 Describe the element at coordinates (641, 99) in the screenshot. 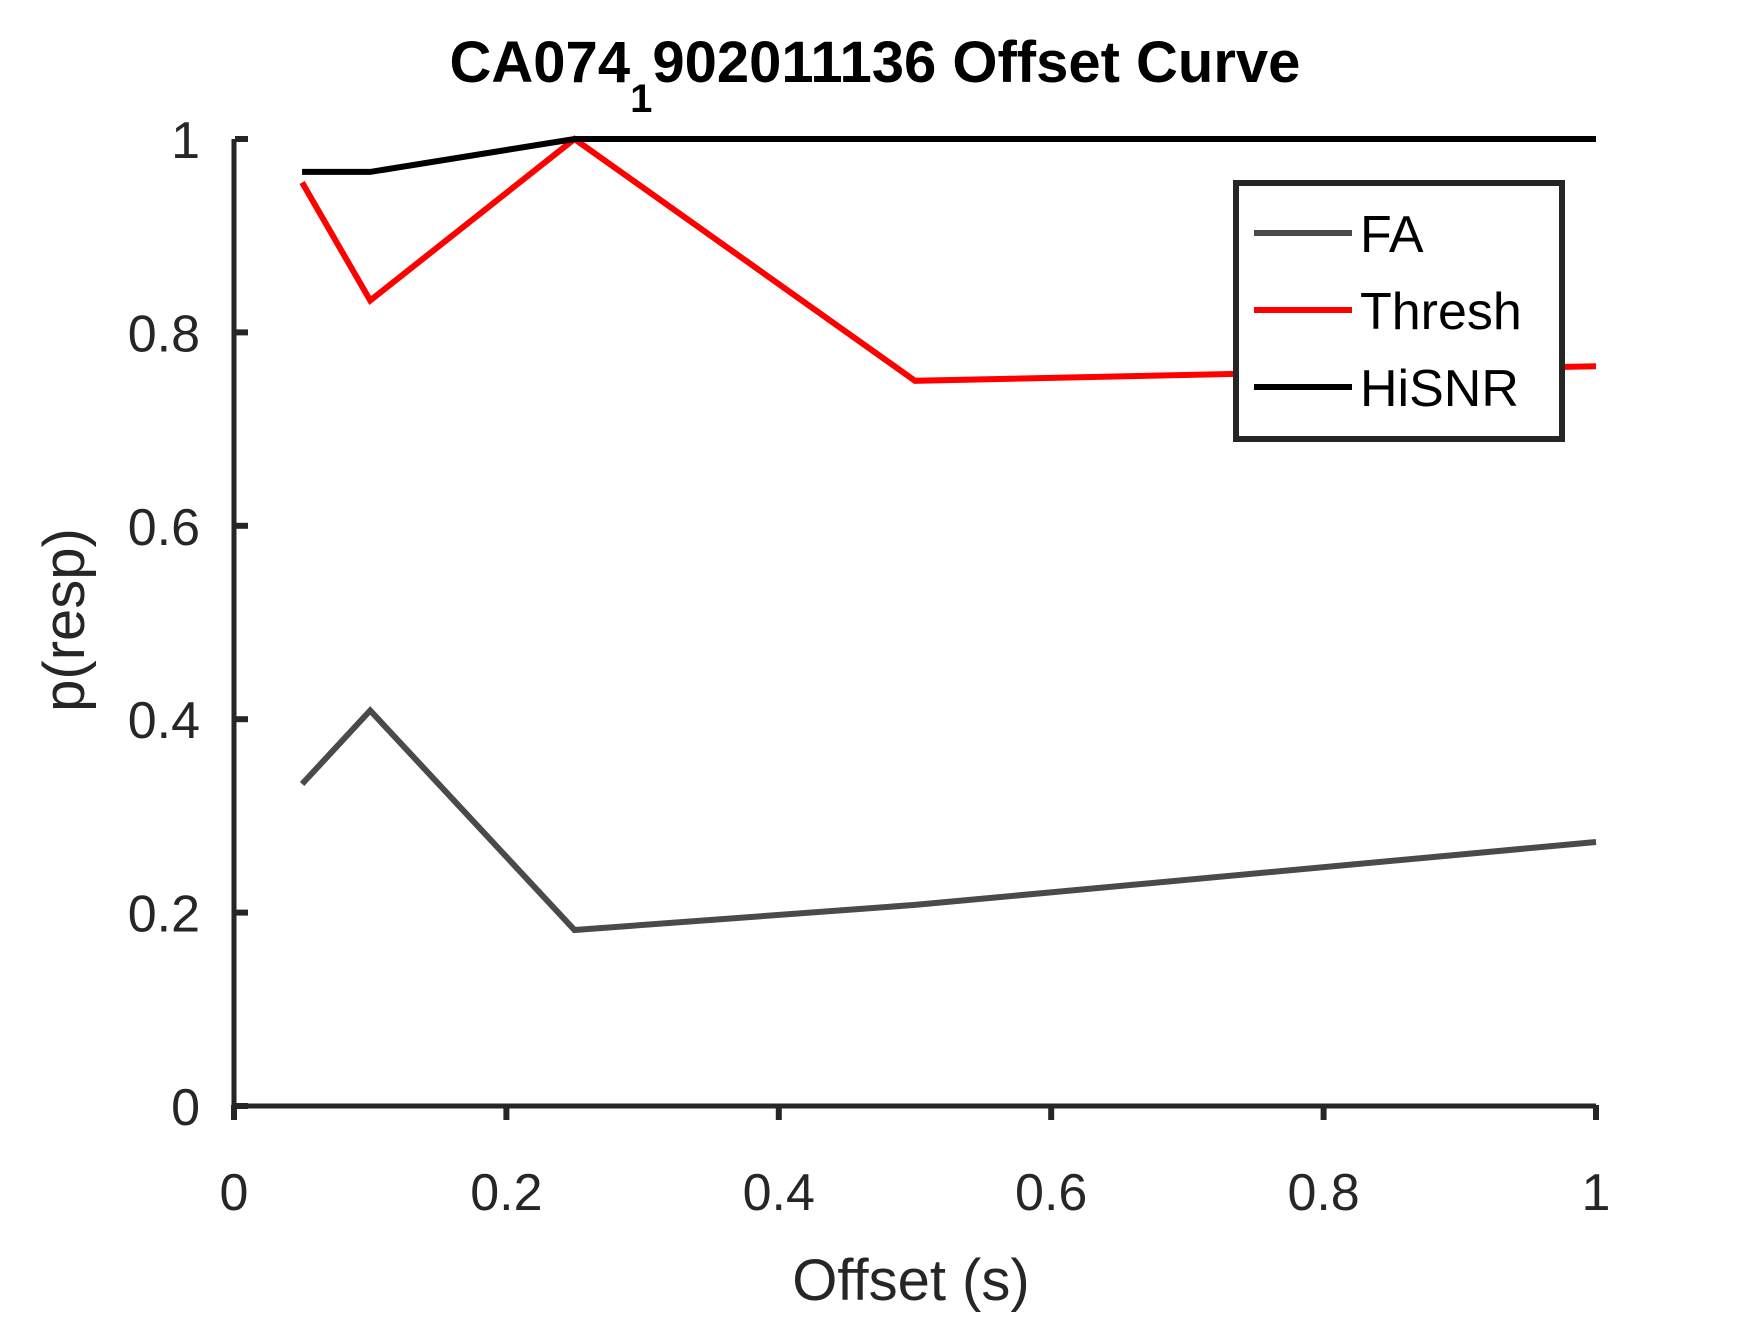

I see `chart-title-subscript: 1` at that location.